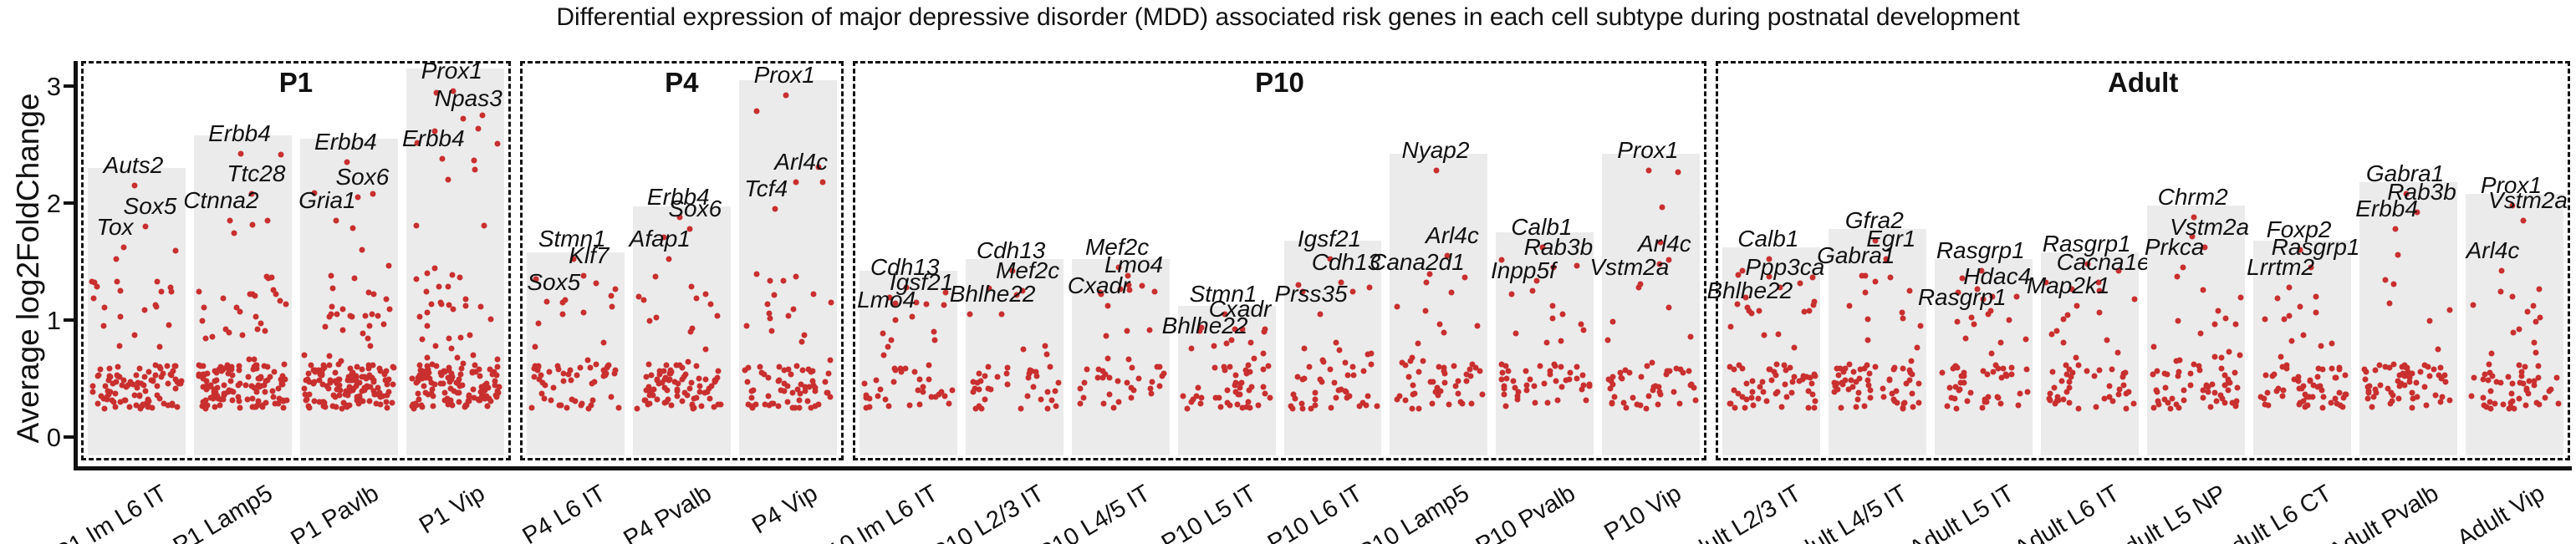  I want to click on top-gene-point-ppp3ca, so click(1780, 287).